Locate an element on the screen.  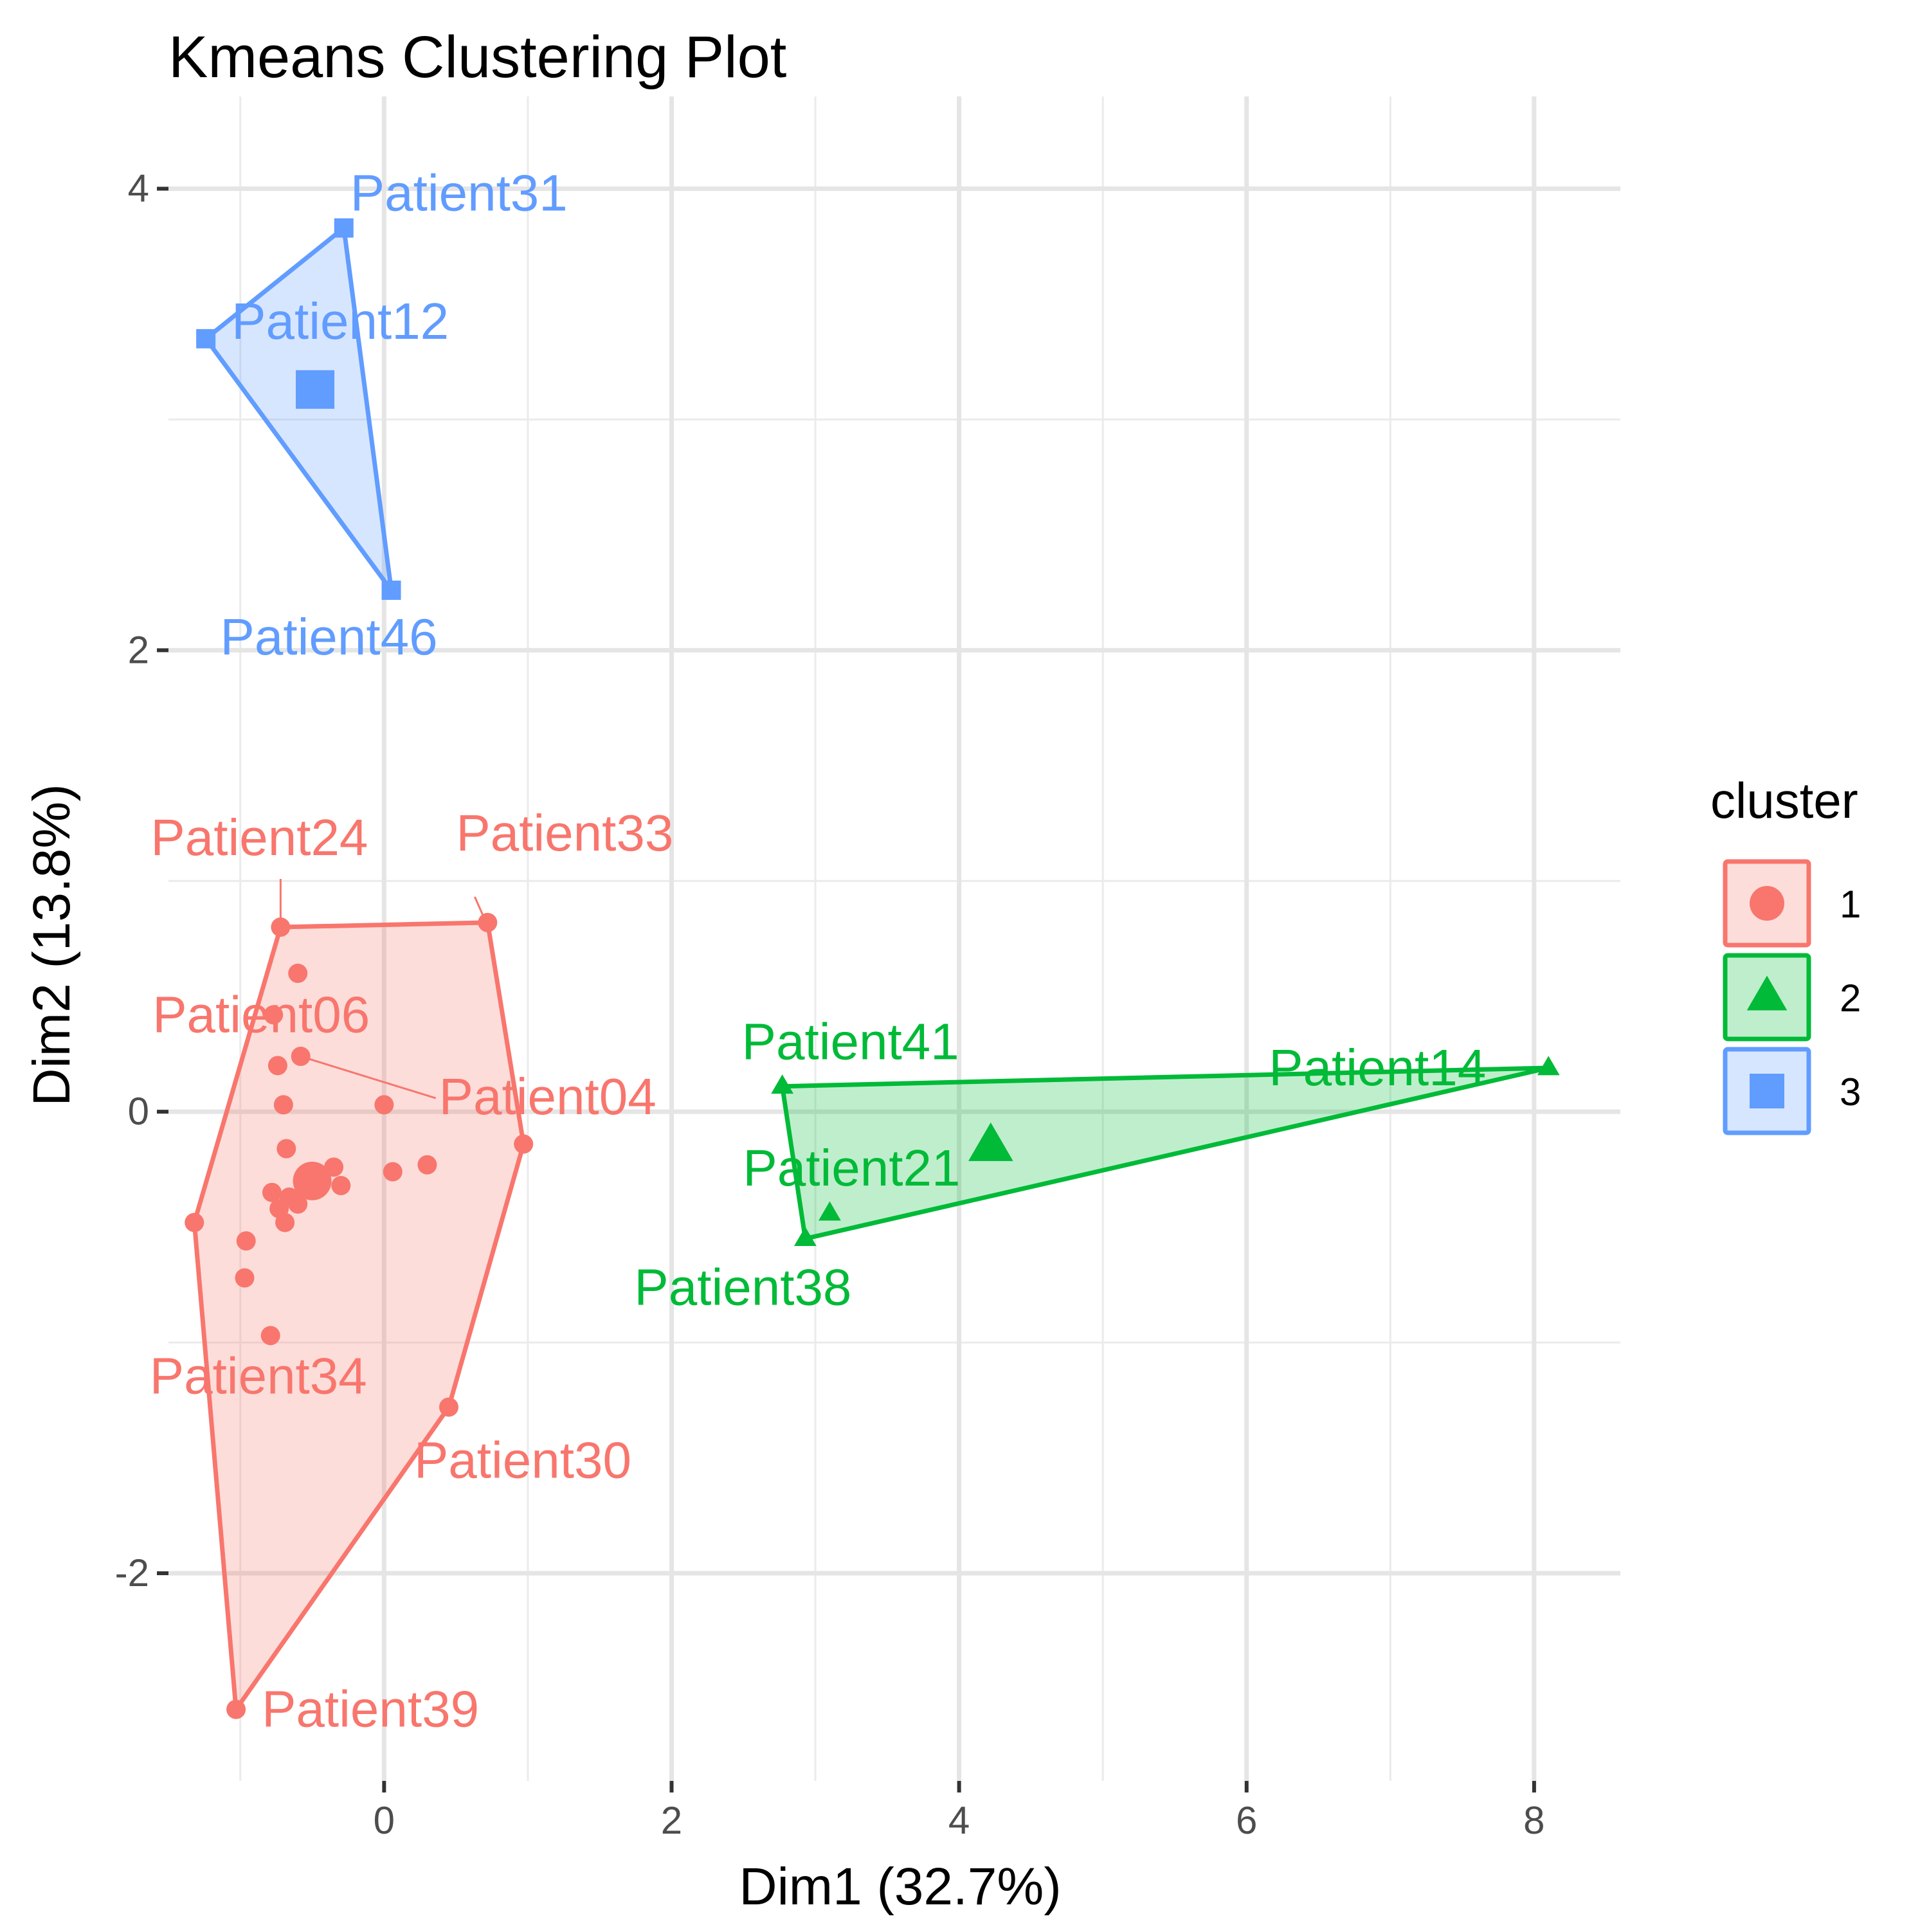
y-tick-label: 2 is located at coordinates (138, 649).